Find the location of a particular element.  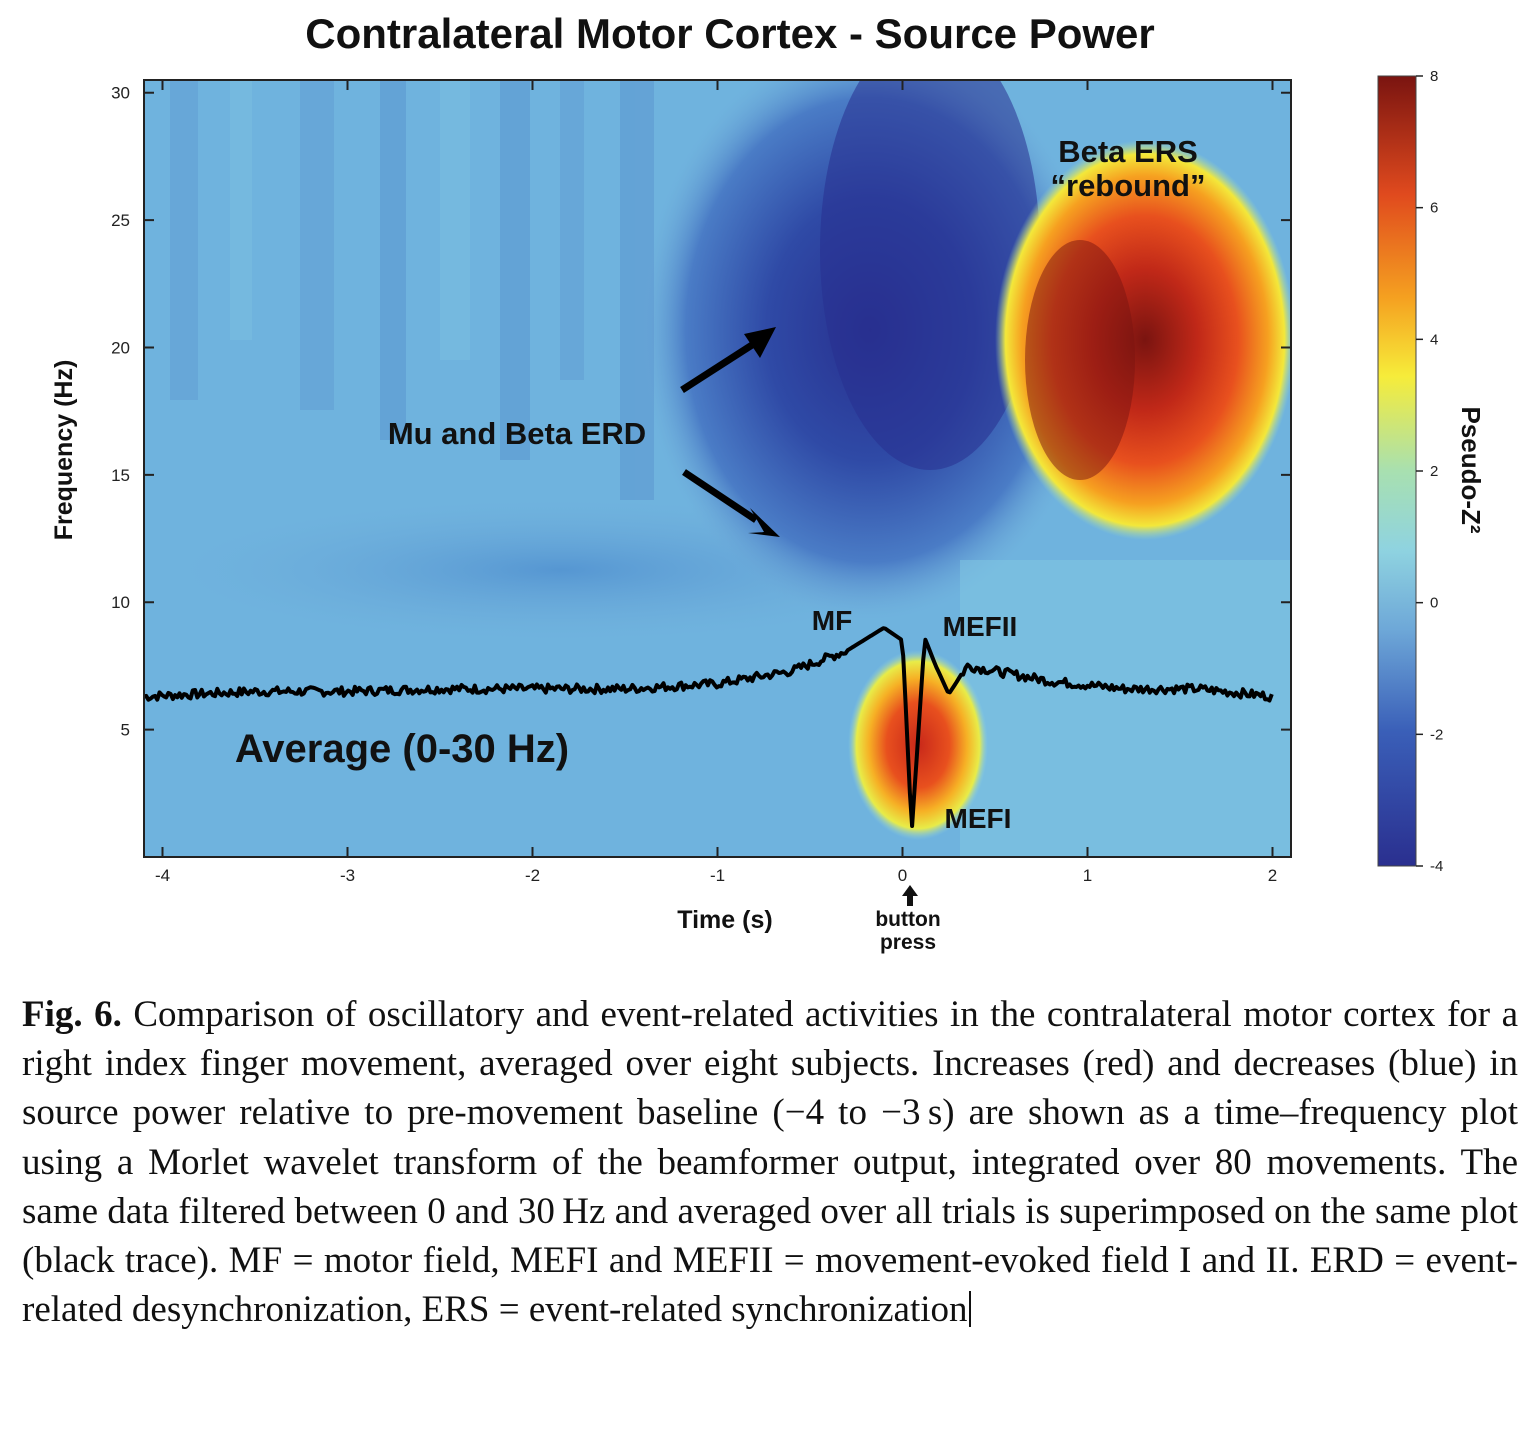

mf-label: MF is located at coordinates (832, 620).